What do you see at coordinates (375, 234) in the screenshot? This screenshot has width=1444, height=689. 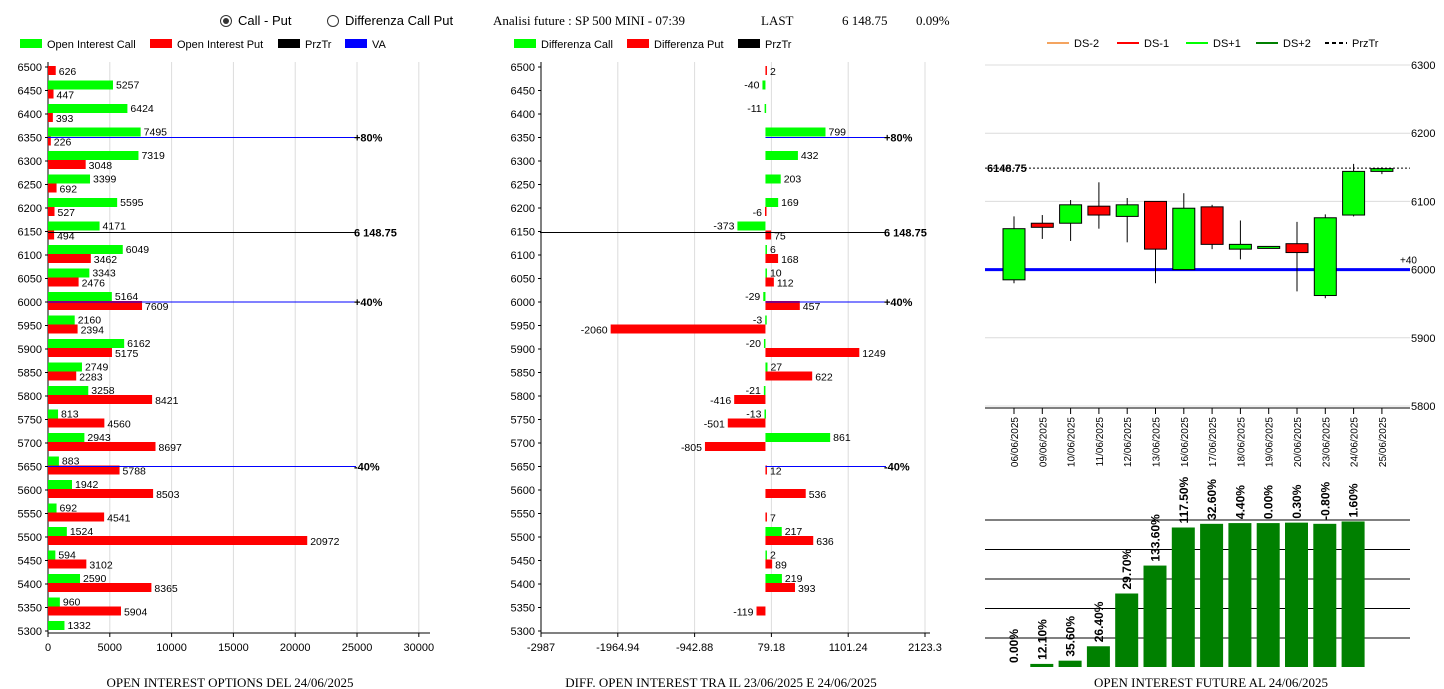 I see `reference-line-label: 6 148.75` at bounding box center [375, 234].